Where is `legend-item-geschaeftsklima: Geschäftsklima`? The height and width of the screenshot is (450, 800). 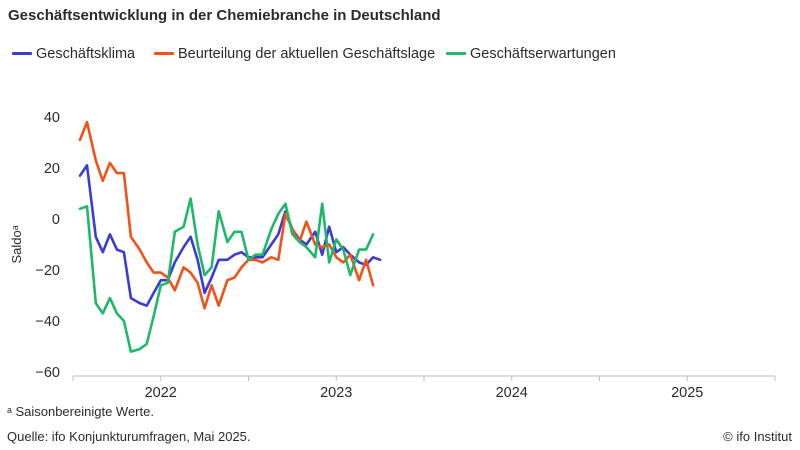 legend-item-geschaeftsklima: Geschäftsklima is located at coordinates (73, 54).